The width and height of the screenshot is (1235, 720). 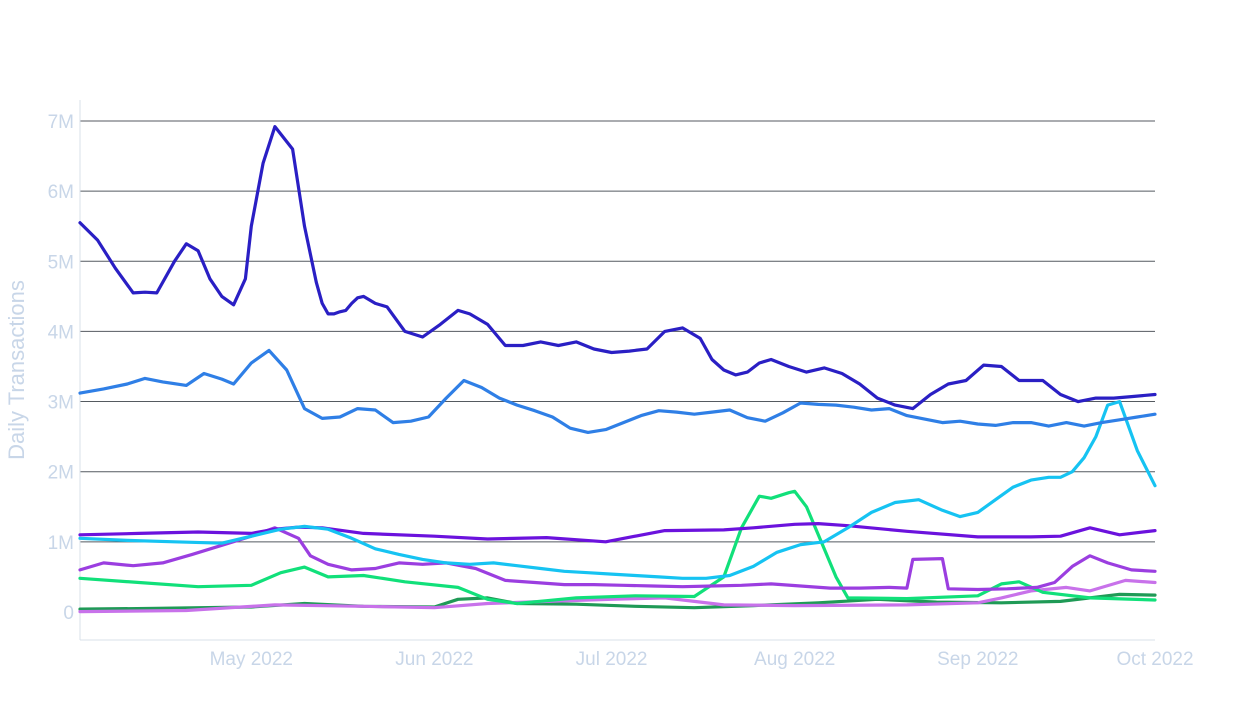 I want to click on y-tick-label: 6M, so click(x=61, y=192).